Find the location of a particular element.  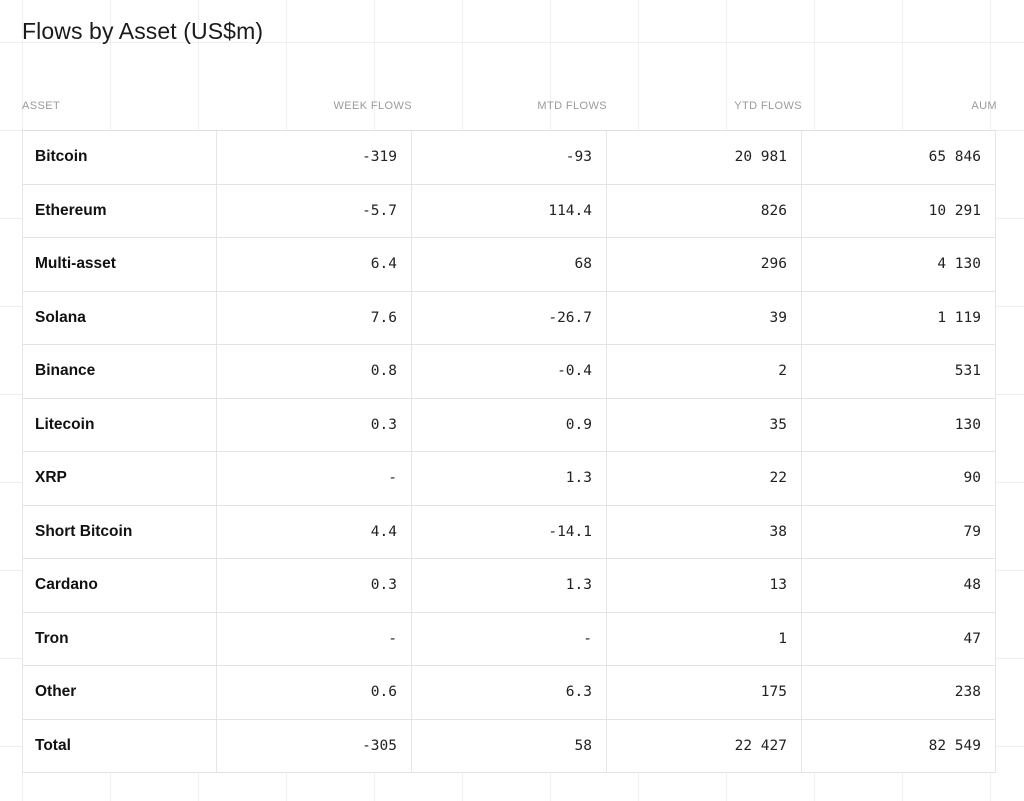

cell-aum: 10 291 is located at coordinates (954, 210).